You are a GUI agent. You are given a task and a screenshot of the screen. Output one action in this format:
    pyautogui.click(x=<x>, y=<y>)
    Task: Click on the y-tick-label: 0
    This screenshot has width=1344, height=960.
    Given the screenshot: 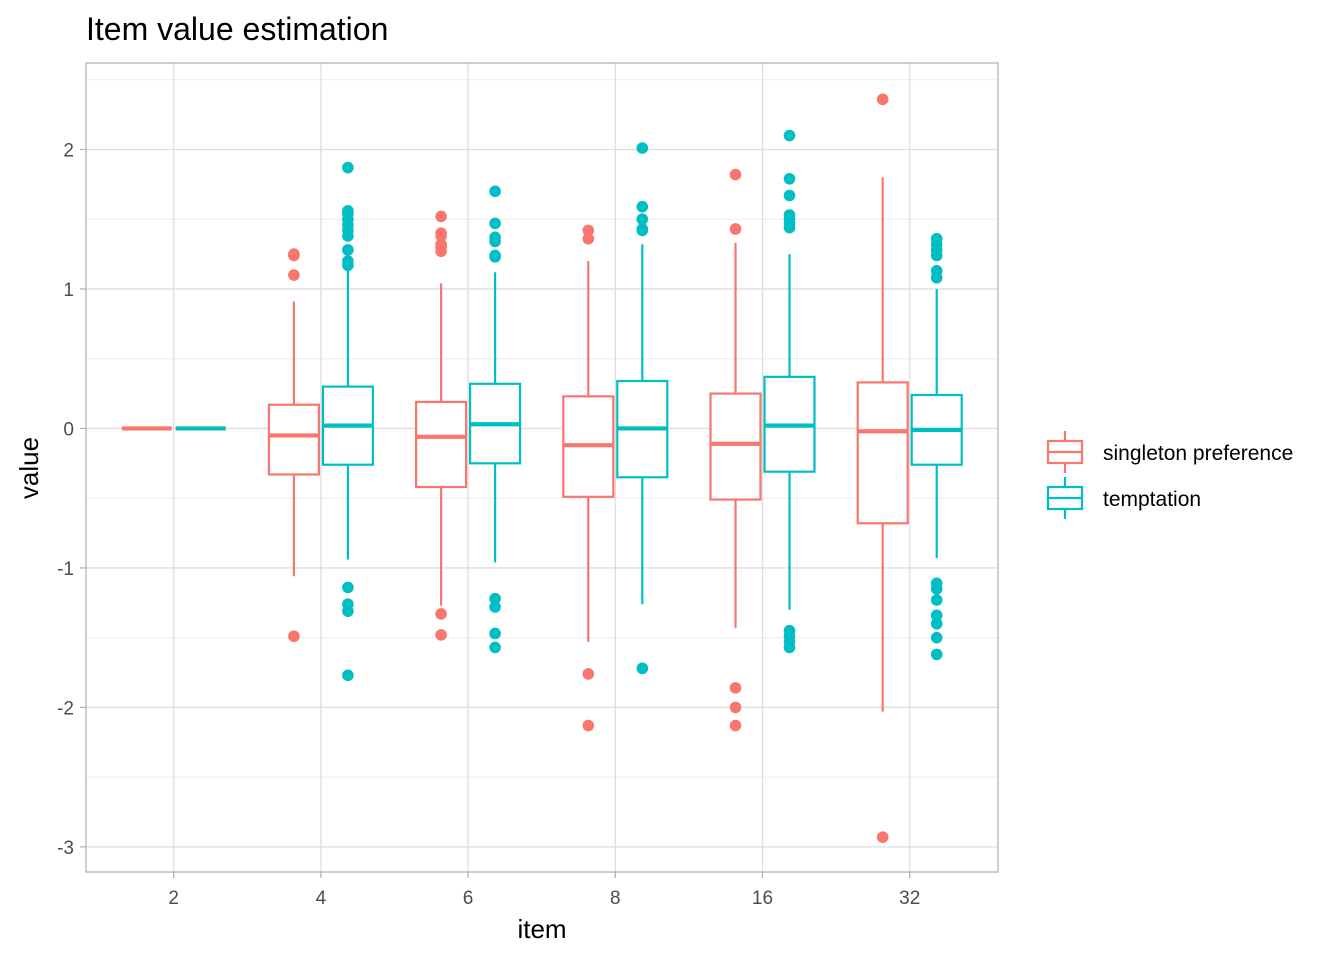 What is the action you would take?
    pyautogui.click(x=68, y=429)
    